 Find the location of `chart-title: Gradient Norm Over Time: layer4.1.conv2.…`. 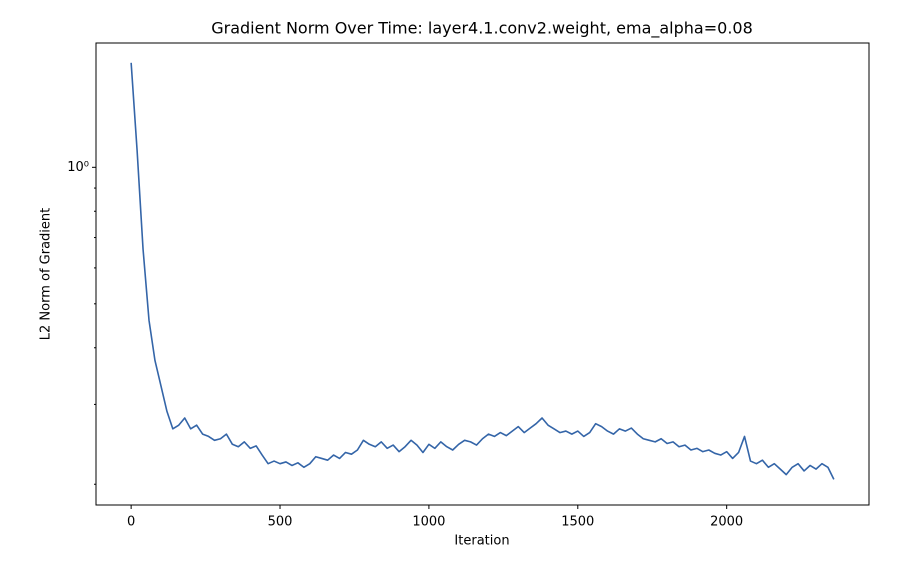

chart-title: Gradient Norm Over Time: layer4.1.conv2.… is located at coordinates (482, 29).